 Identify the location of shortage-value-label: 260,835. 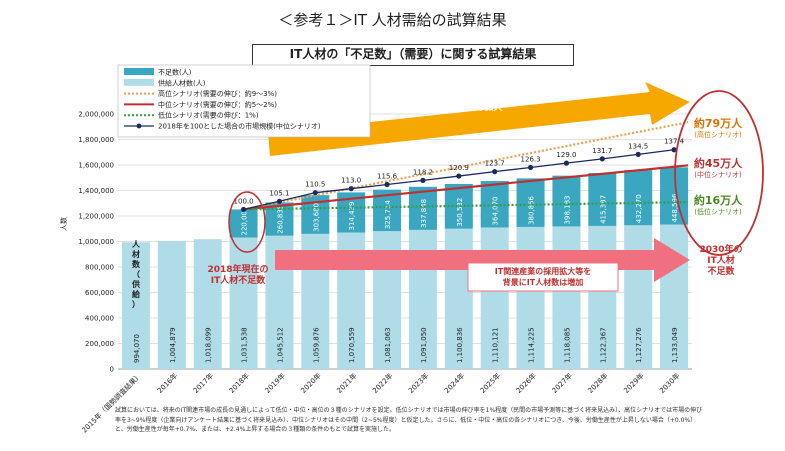
(280, 219).